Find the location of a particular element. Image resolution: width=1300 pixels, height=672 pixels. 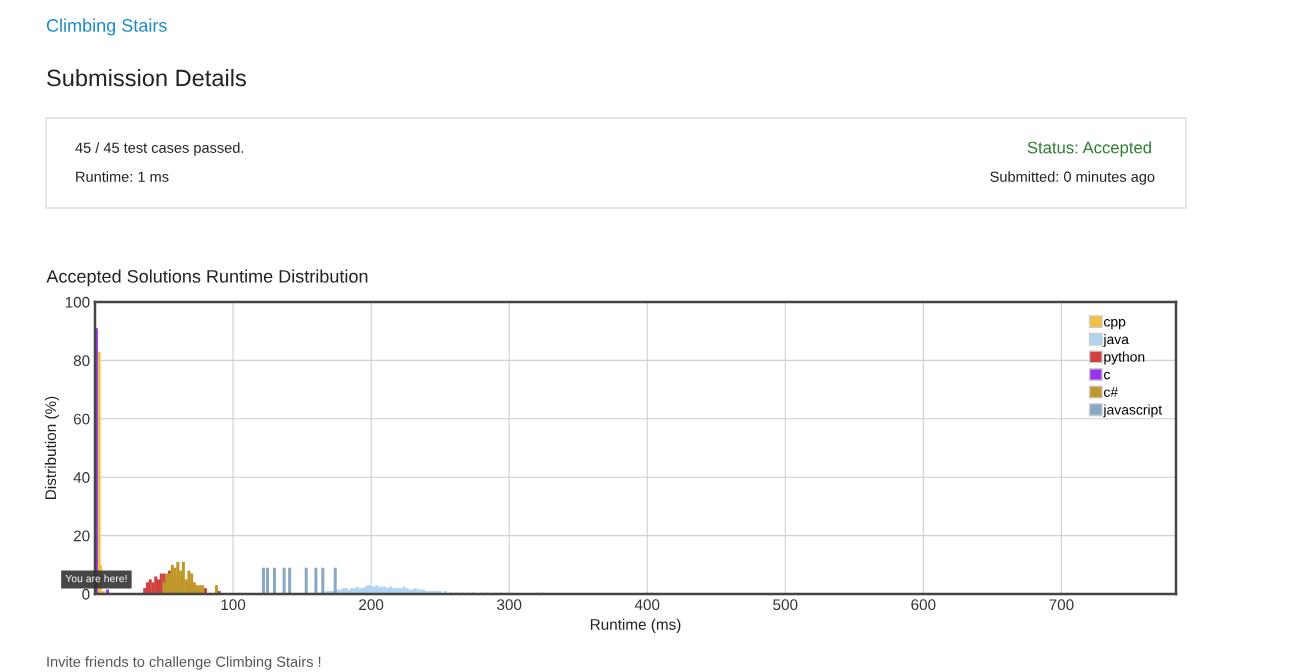

legend-label: c# is located at coordinates (1111, 392).